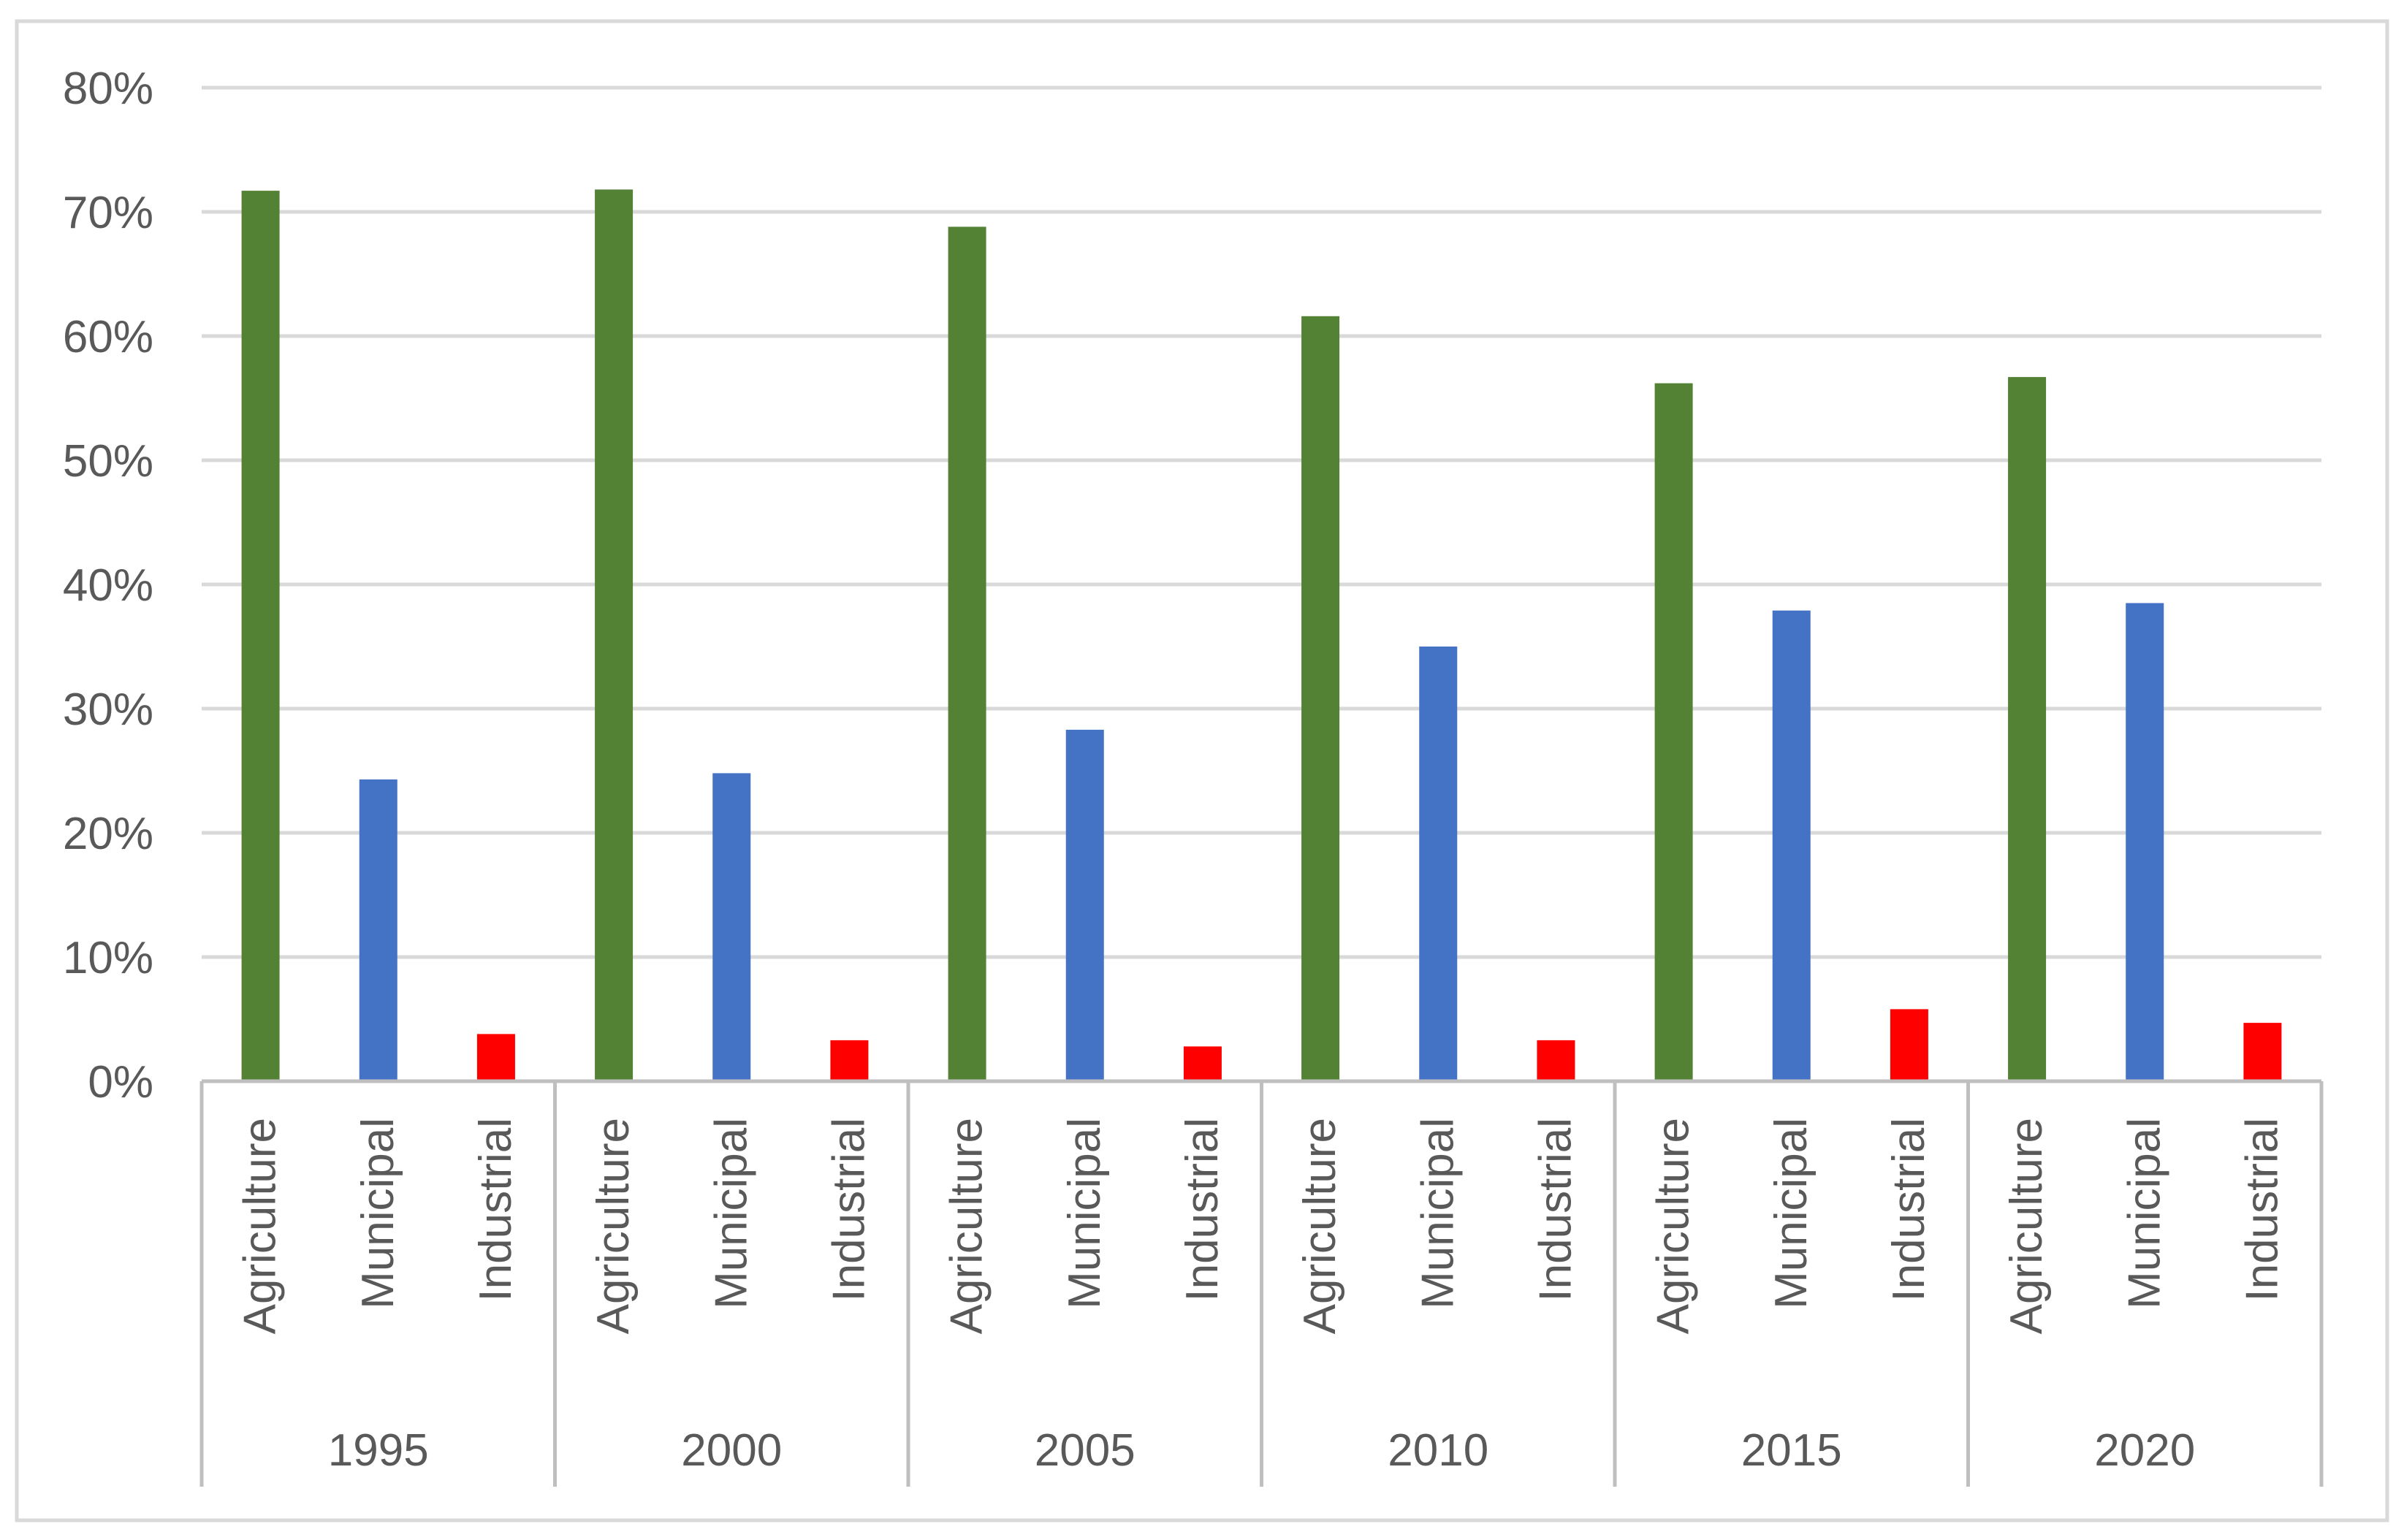  Describe the element at coordinates (108, 337) in the screenshot. I see `y-tick-label: 60%` at that location.